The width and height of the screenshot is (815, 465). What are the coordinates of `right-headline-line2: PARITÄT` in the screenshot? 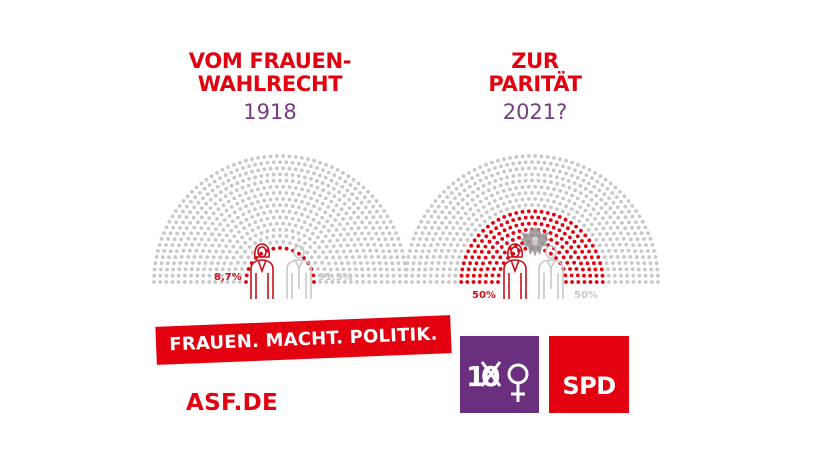 It's located at (535, 84).